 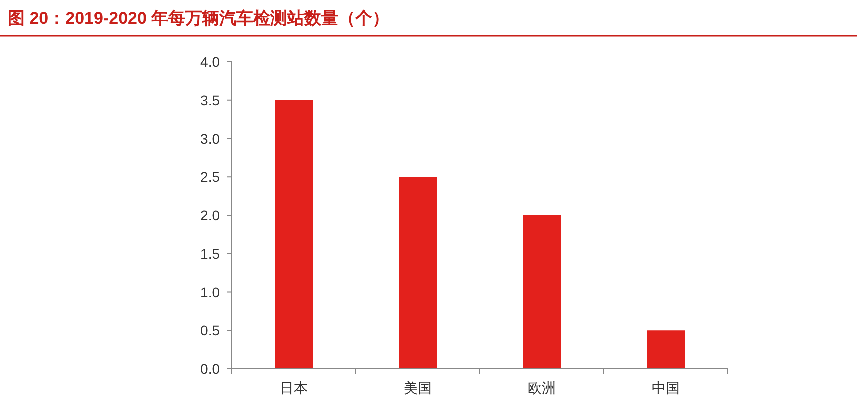 I want to click on y-tick-label: 3.5, so click(x=210, y=100).